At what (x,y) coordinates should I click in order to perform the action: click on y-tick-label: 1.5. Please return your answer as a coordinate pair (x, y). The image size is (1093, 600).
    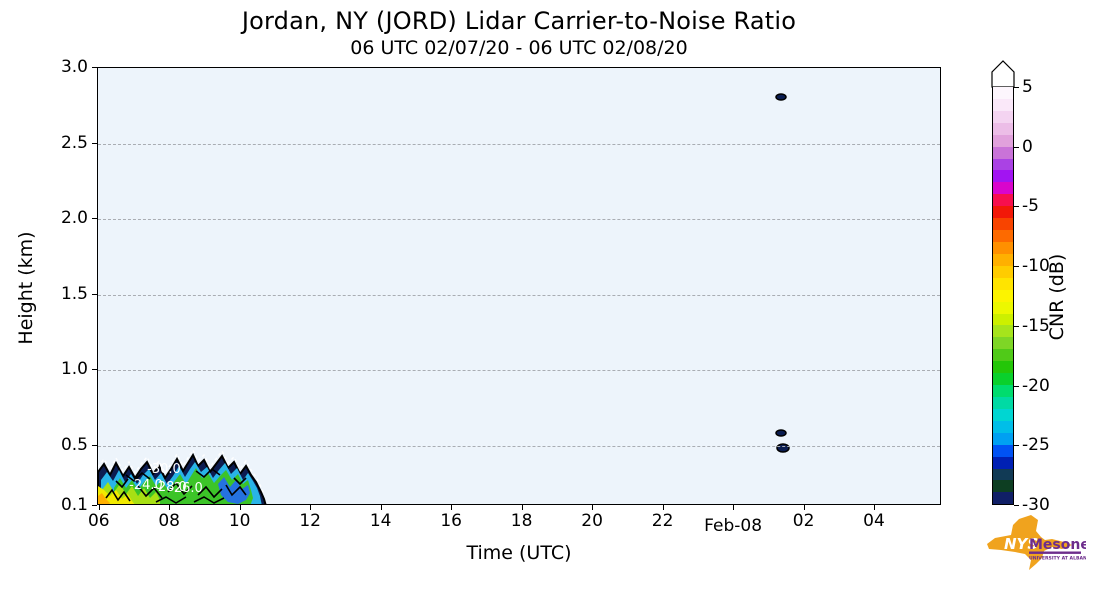
    Looking at the image, I should click on (74, 293).